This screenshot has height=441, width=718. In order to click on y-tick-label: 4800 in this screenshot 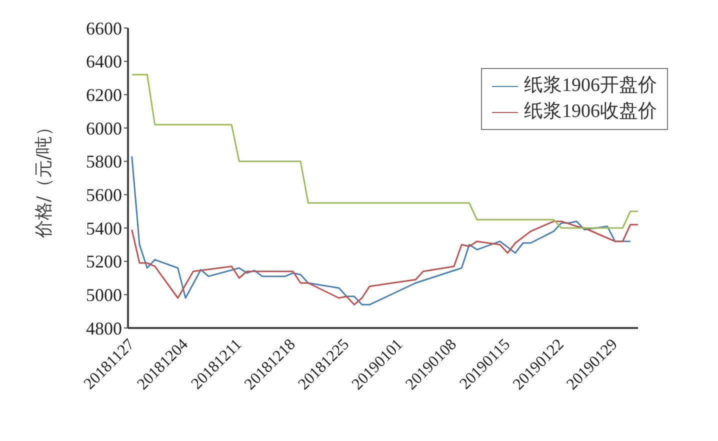, I will do `click(104, 328)`.